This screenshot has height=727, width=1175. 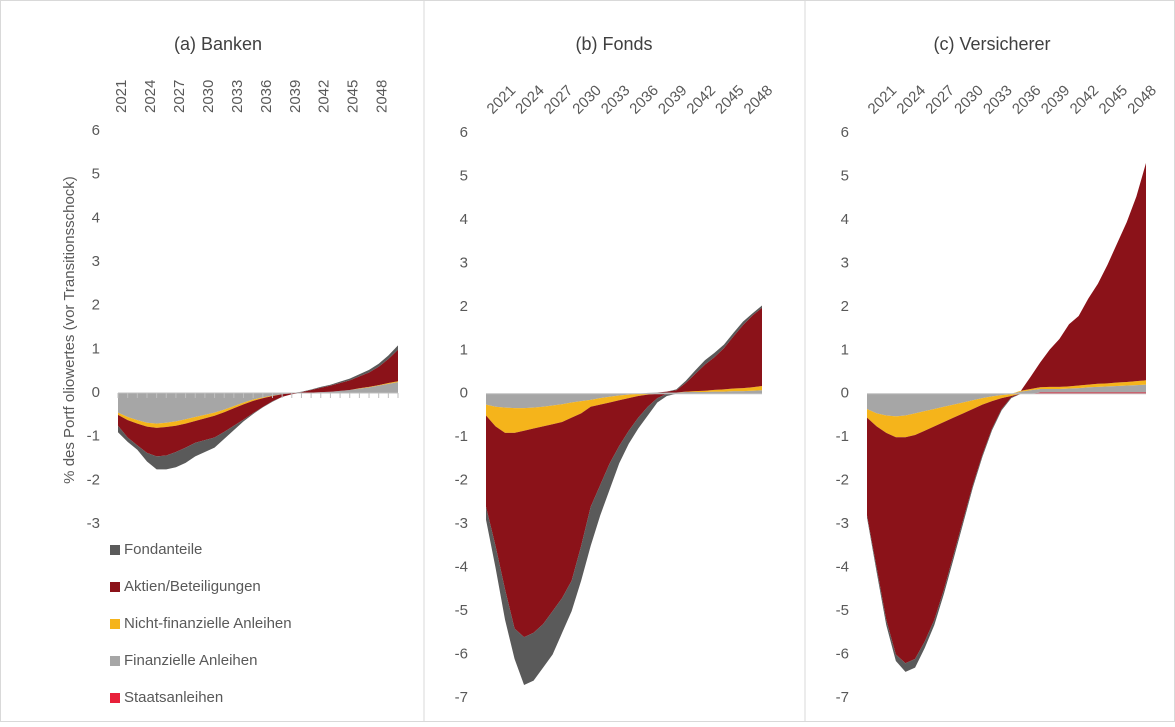 What do you see at coordinates (190, 660) in the screenshot?
I see `legend-label: Finanzielle Anleihen` at bounding box center [190, 660].